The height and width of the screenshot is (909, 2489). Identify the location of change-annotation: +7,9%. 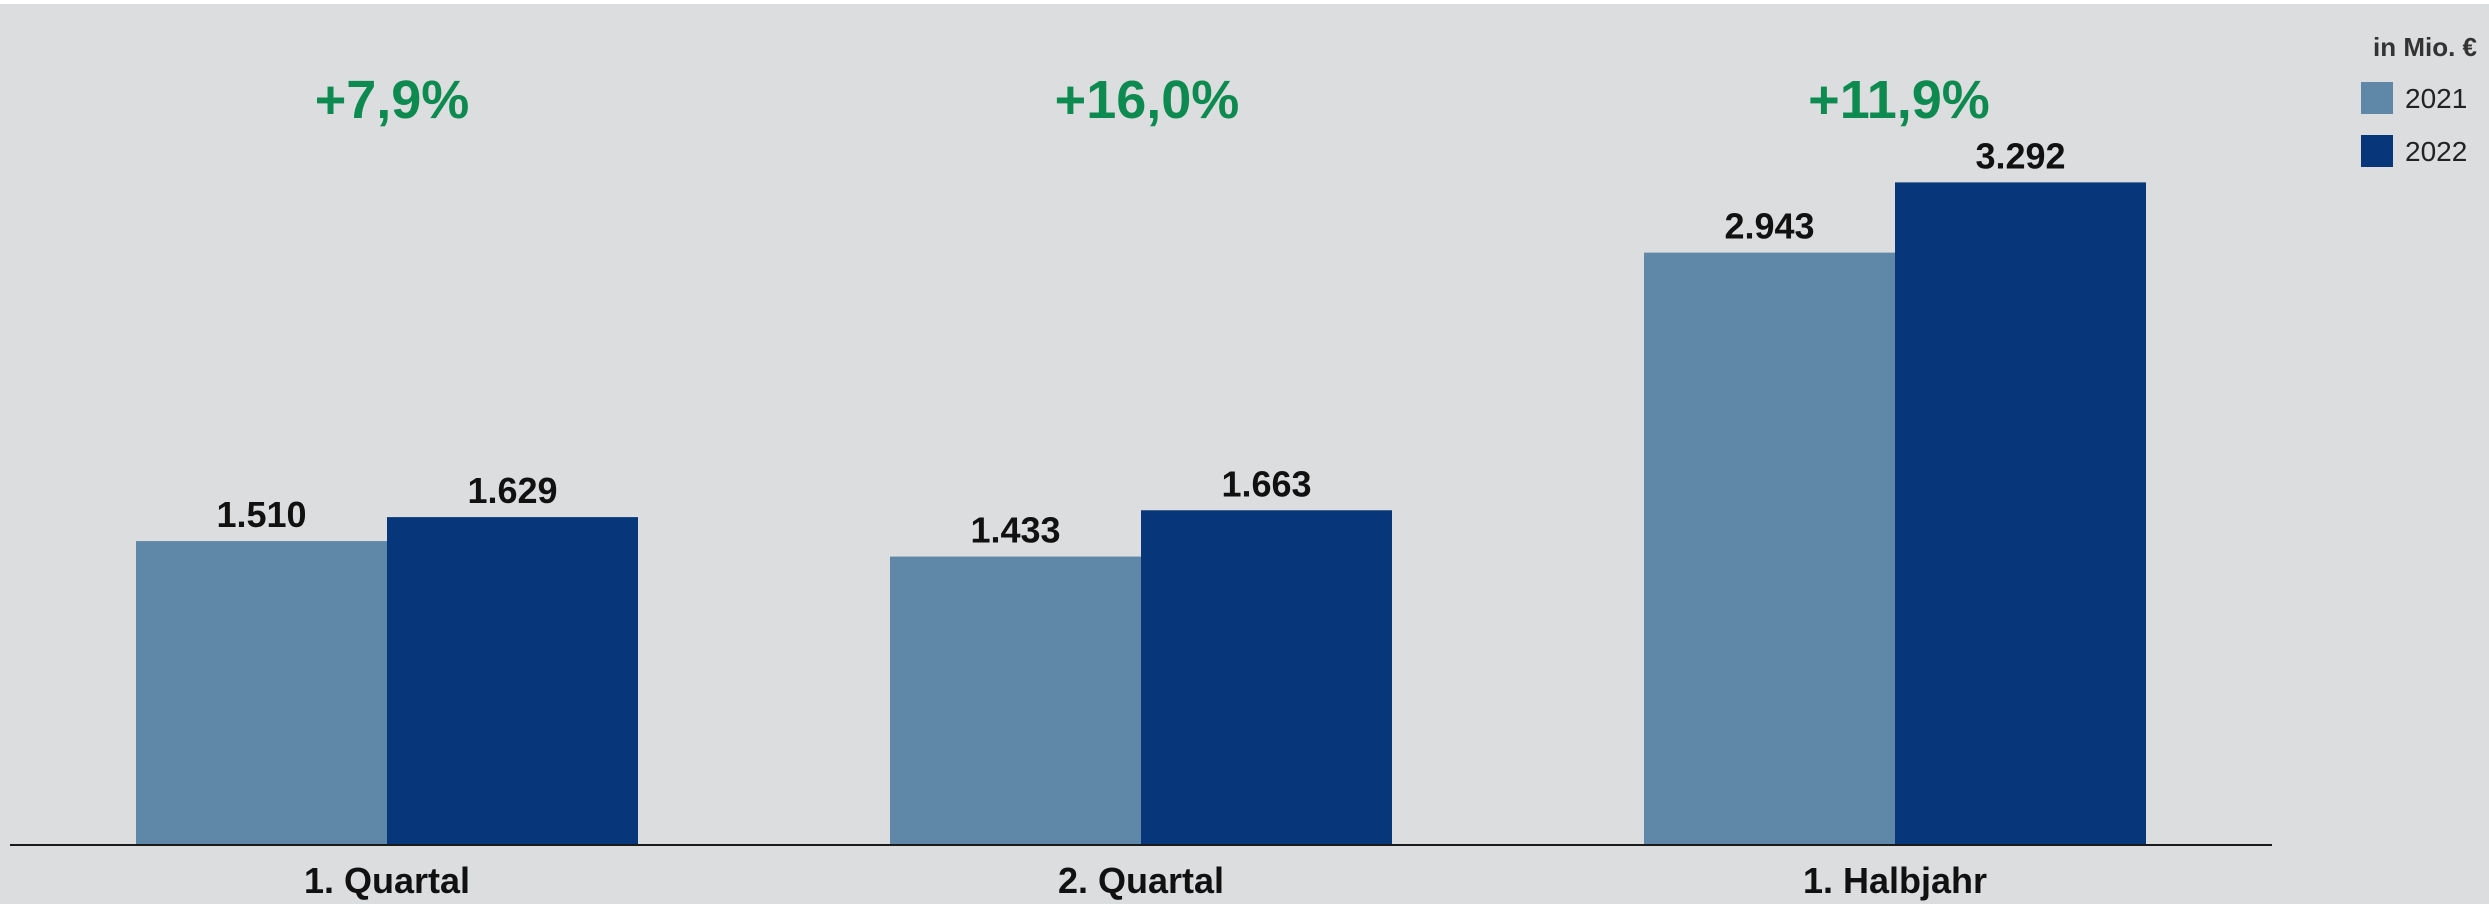
(392, 100).